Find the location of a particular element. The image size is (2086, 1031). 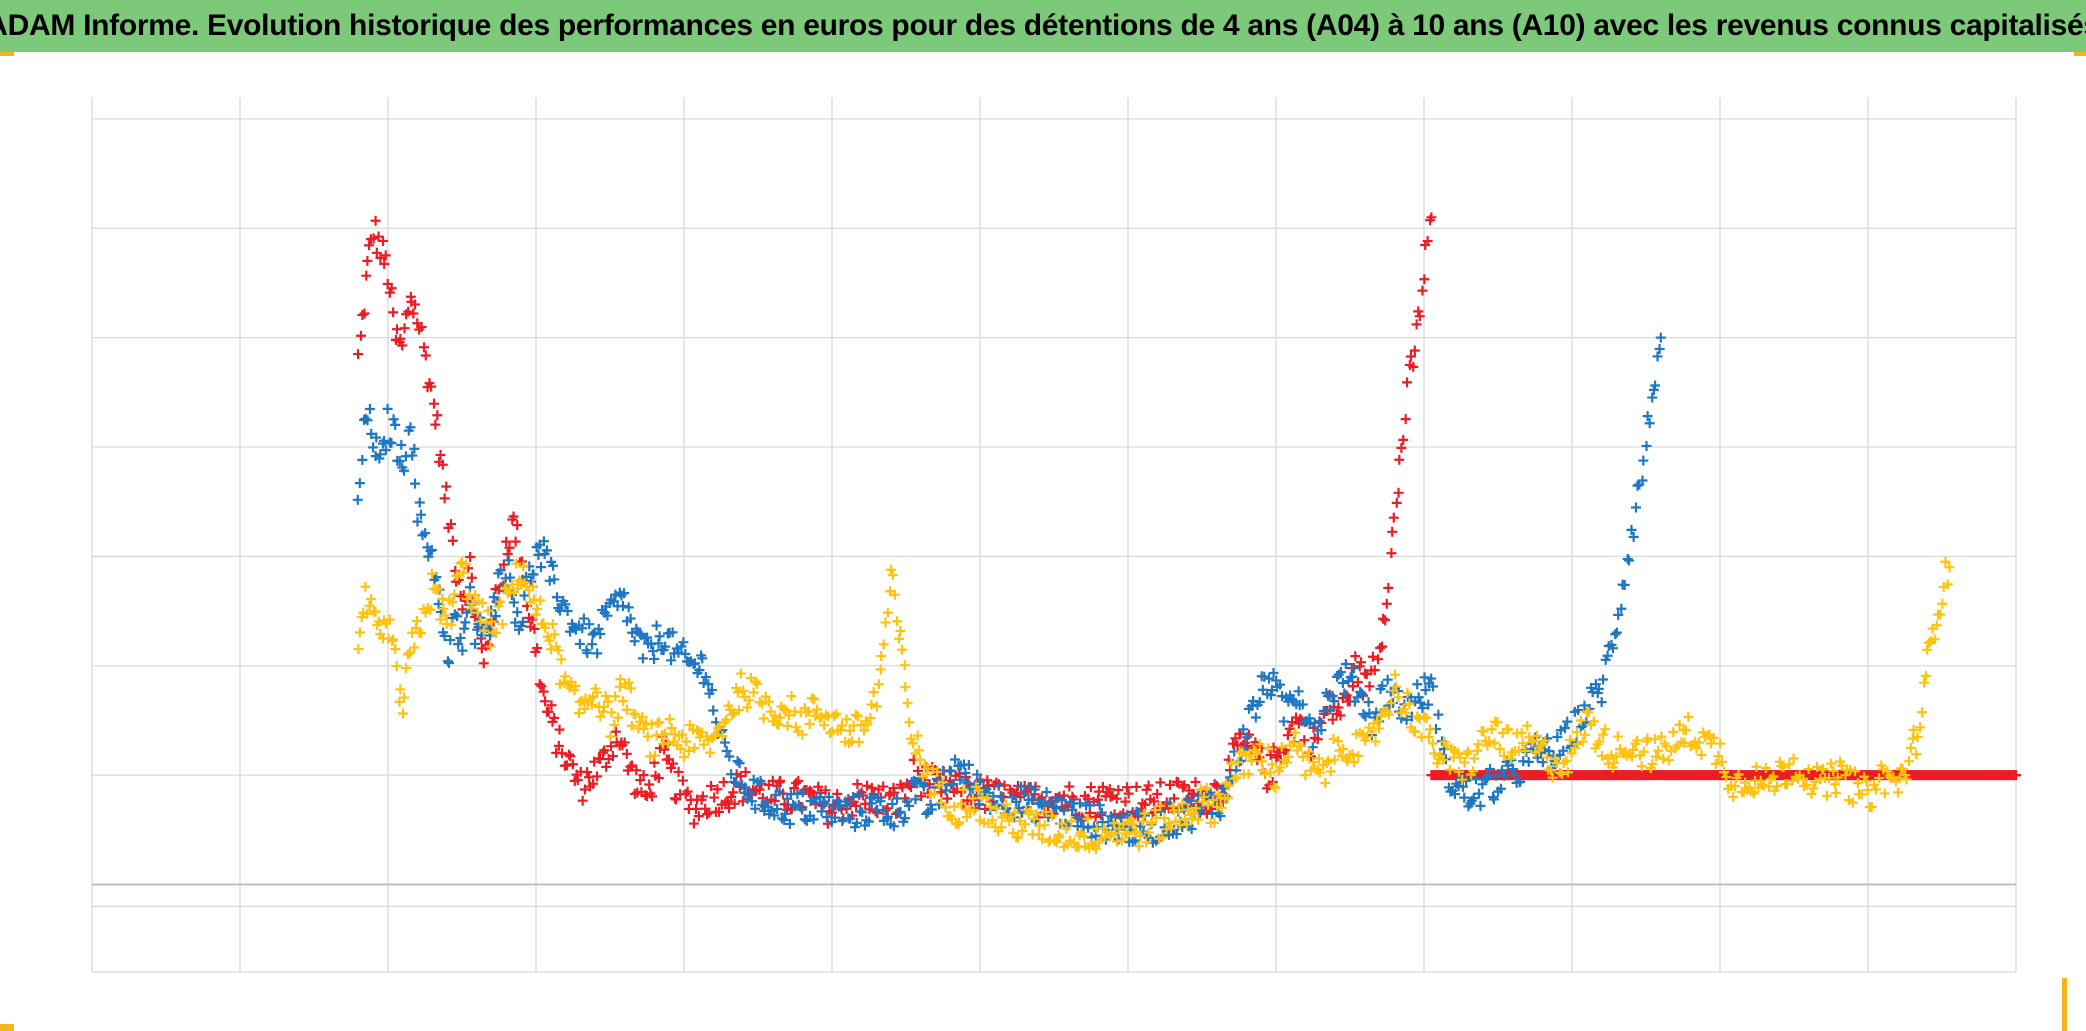

corner-marker-top-left is located at coordinates (7, 54).